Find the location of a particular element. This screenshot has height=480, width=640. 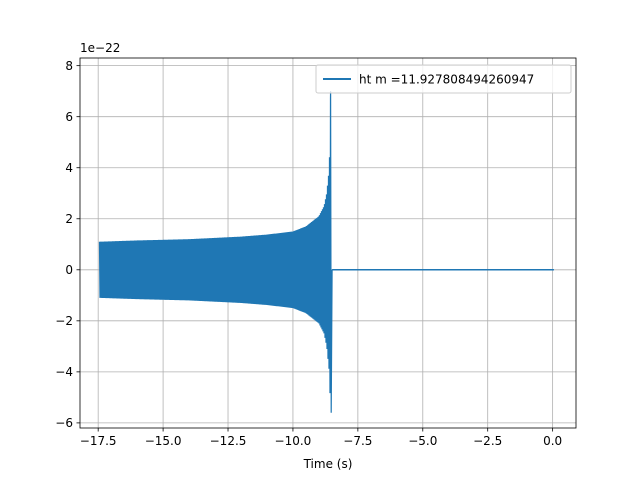

y-tick-label: 2 is located at coordinates (69, 219).